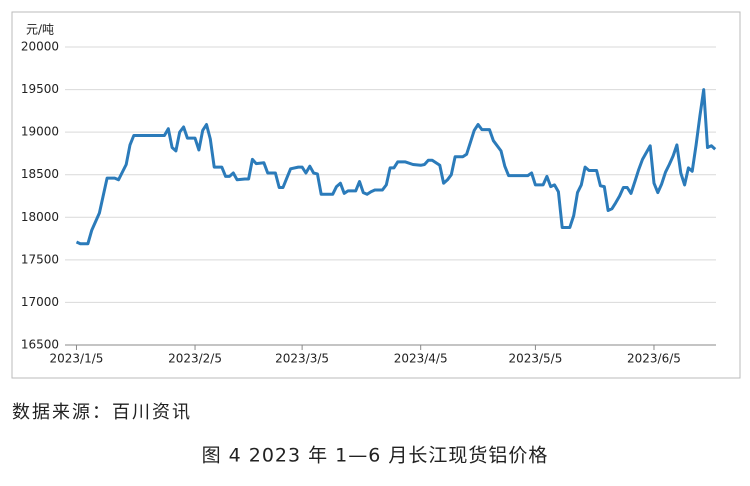 This screenshot has height=486, width=750. Describe the element at coordinates (40, 217) in the screenshot. I see `y-tick-label: 18000` at that location.